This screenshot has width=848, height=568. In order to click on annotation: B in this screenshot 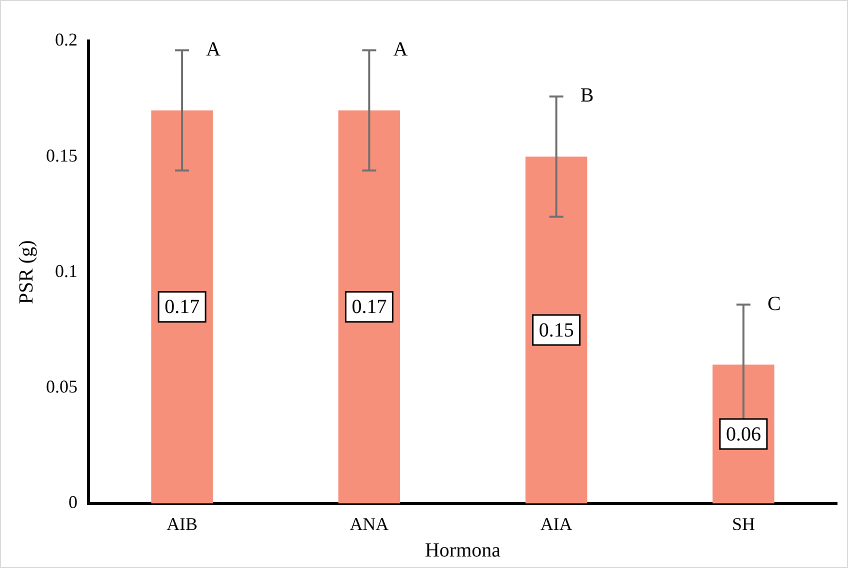, I will do `click(587, 95)`.